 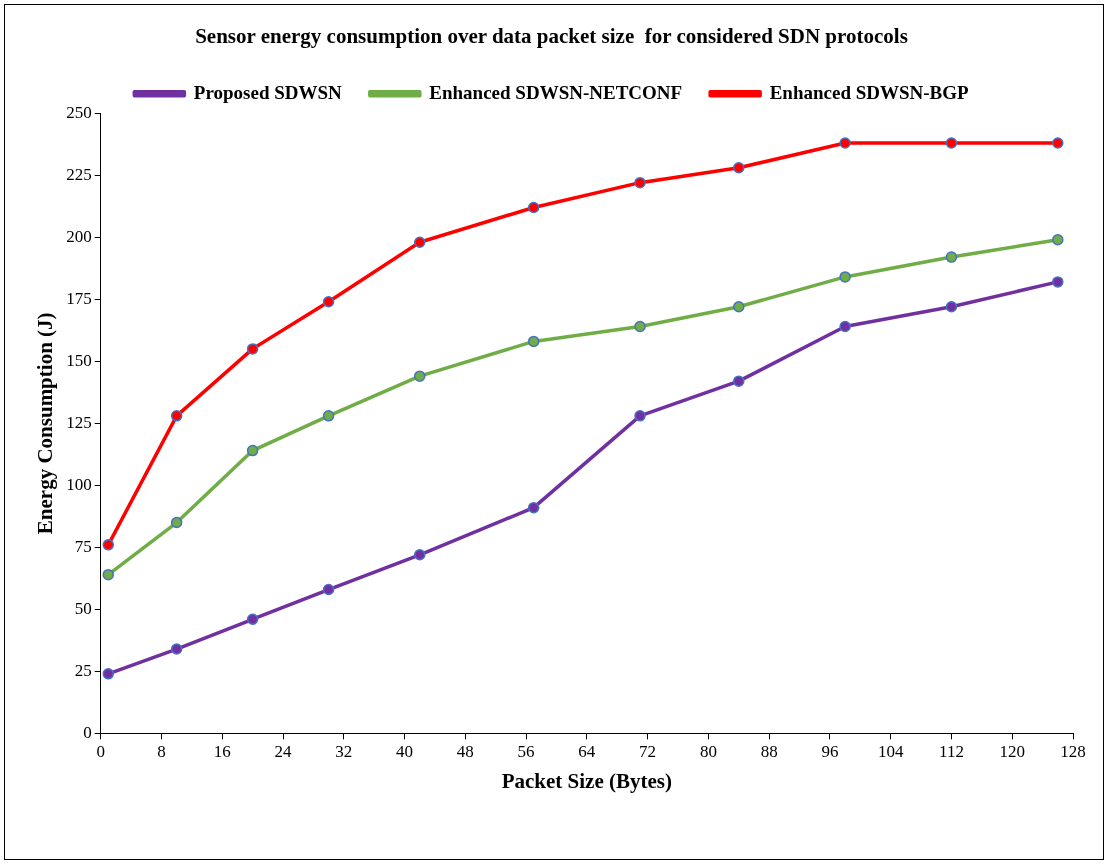 What do you see at coordinates (79, 484) in the screenshot?
I see `y-tick-label: 100` at bounding box center [79, 484].